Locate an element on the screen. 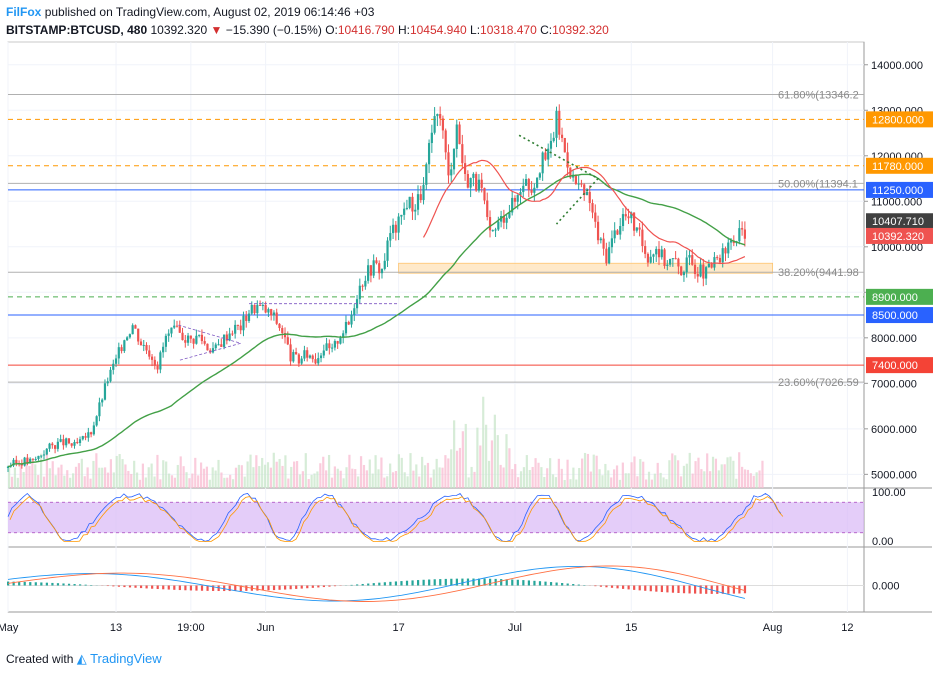  y-tick-label: 8000.000 is located at coordinates (894, 339).